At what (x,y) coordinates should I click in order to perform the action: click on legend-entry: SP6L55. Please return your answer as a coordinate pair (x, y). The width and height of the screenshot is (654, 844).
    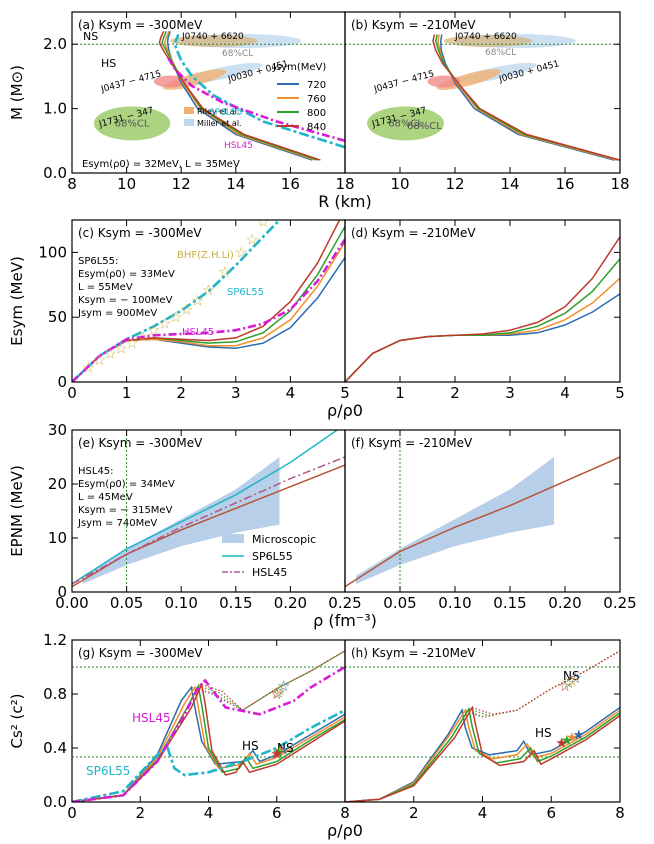
    Looking at the image, I should click on (272, 556).